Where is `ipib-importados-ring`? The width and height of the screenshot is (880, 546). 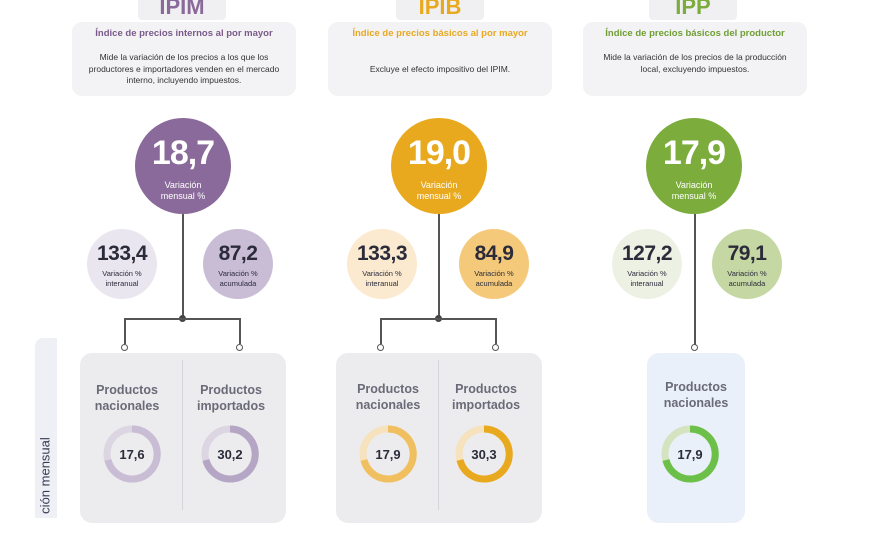 ipib-importados-ring is located at coordinates (484, 454).